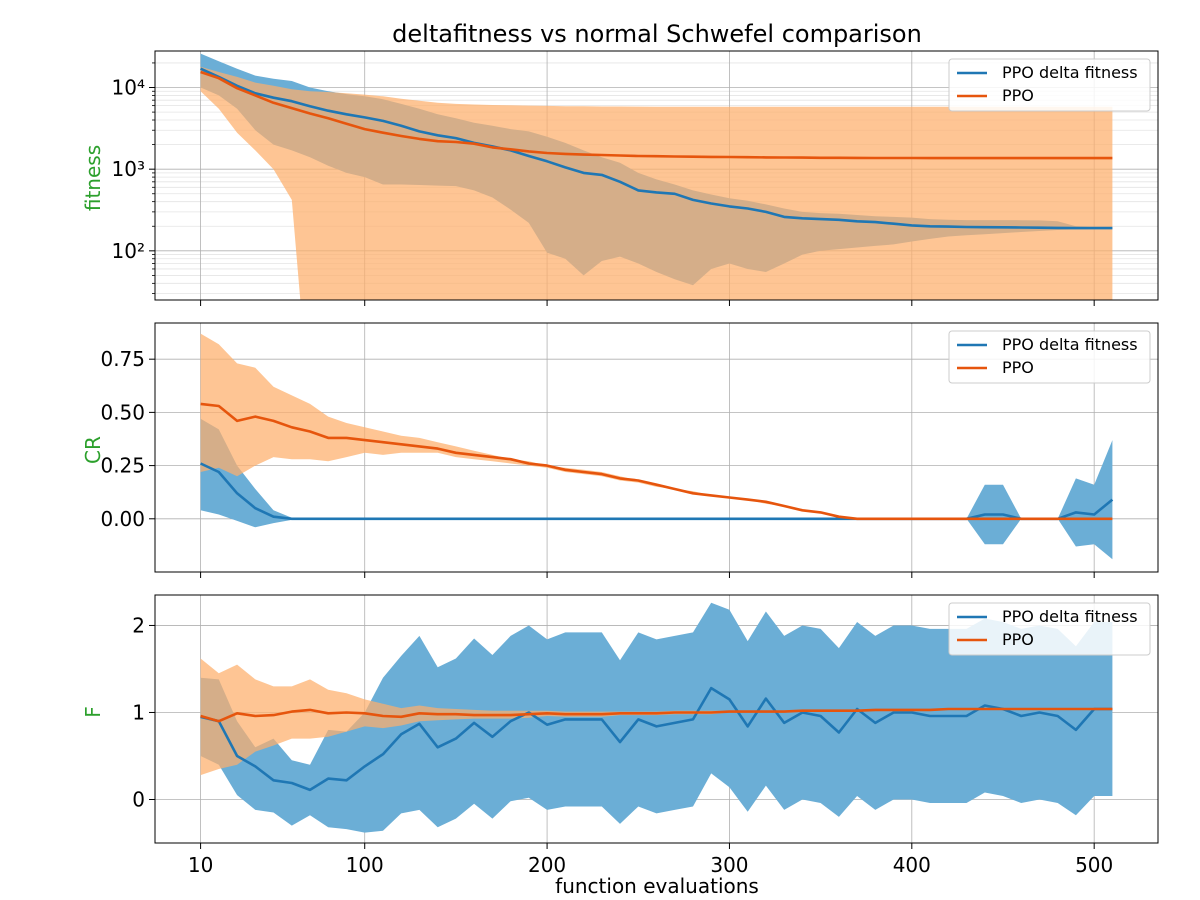 The width and height of the screenshot is (1200, 900). I want to click on y-tick-label: 0.00, so click(122, 519).